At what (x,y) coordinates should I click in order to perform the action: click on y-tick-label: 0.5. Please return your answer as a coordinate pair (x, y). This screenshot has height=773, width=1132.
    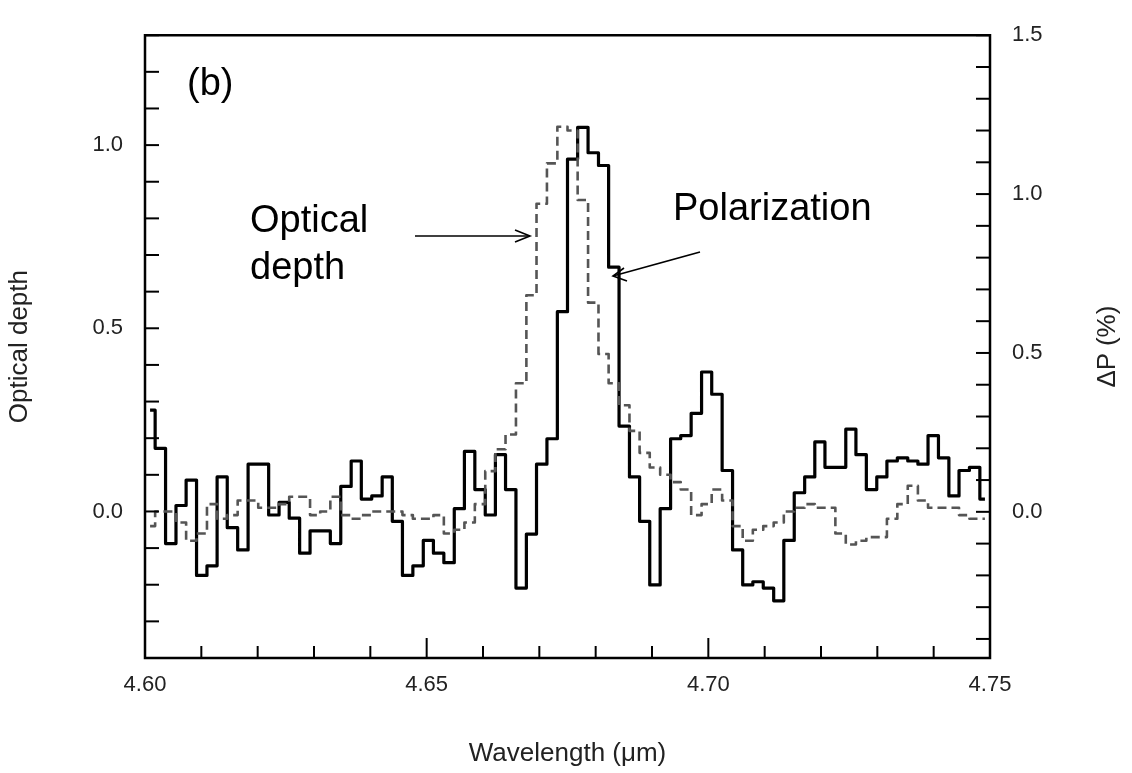
    Looking at the image, I should click on (107, 327).